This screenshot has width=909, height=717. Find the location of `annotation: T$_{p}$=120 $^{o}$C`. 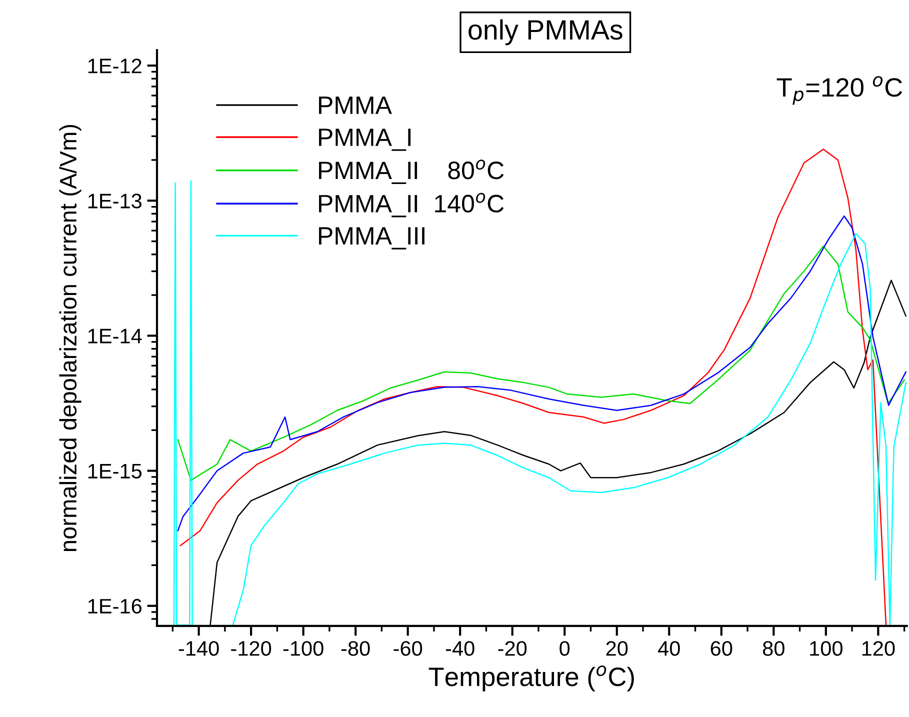

annotation: T$_{p}$=120 $^{o}$C is located at coordinates (839, 90).